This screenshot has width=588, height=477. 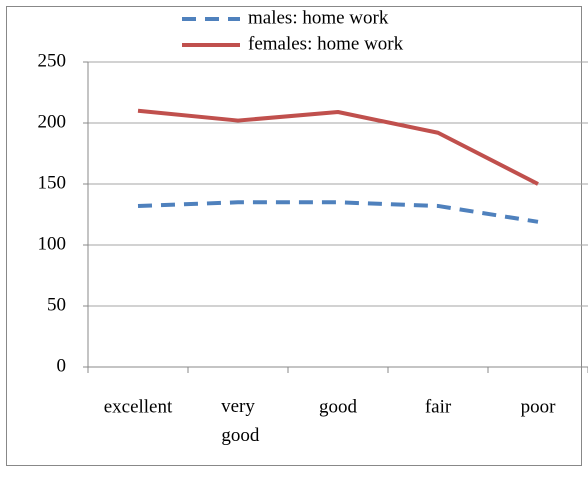 What do you see at coordinates (52, 60) in the screenshot?
I see `y-tick-label: 250` at bounding box center [52, 60].